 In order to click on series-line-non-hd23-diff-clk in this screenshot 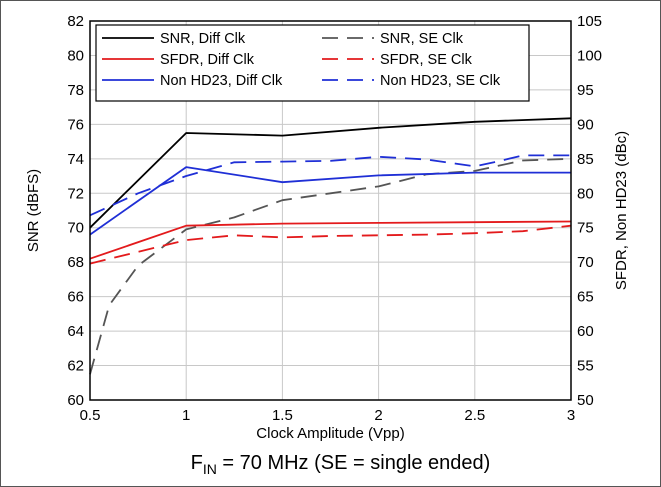, I will do `click(330, 201)`.